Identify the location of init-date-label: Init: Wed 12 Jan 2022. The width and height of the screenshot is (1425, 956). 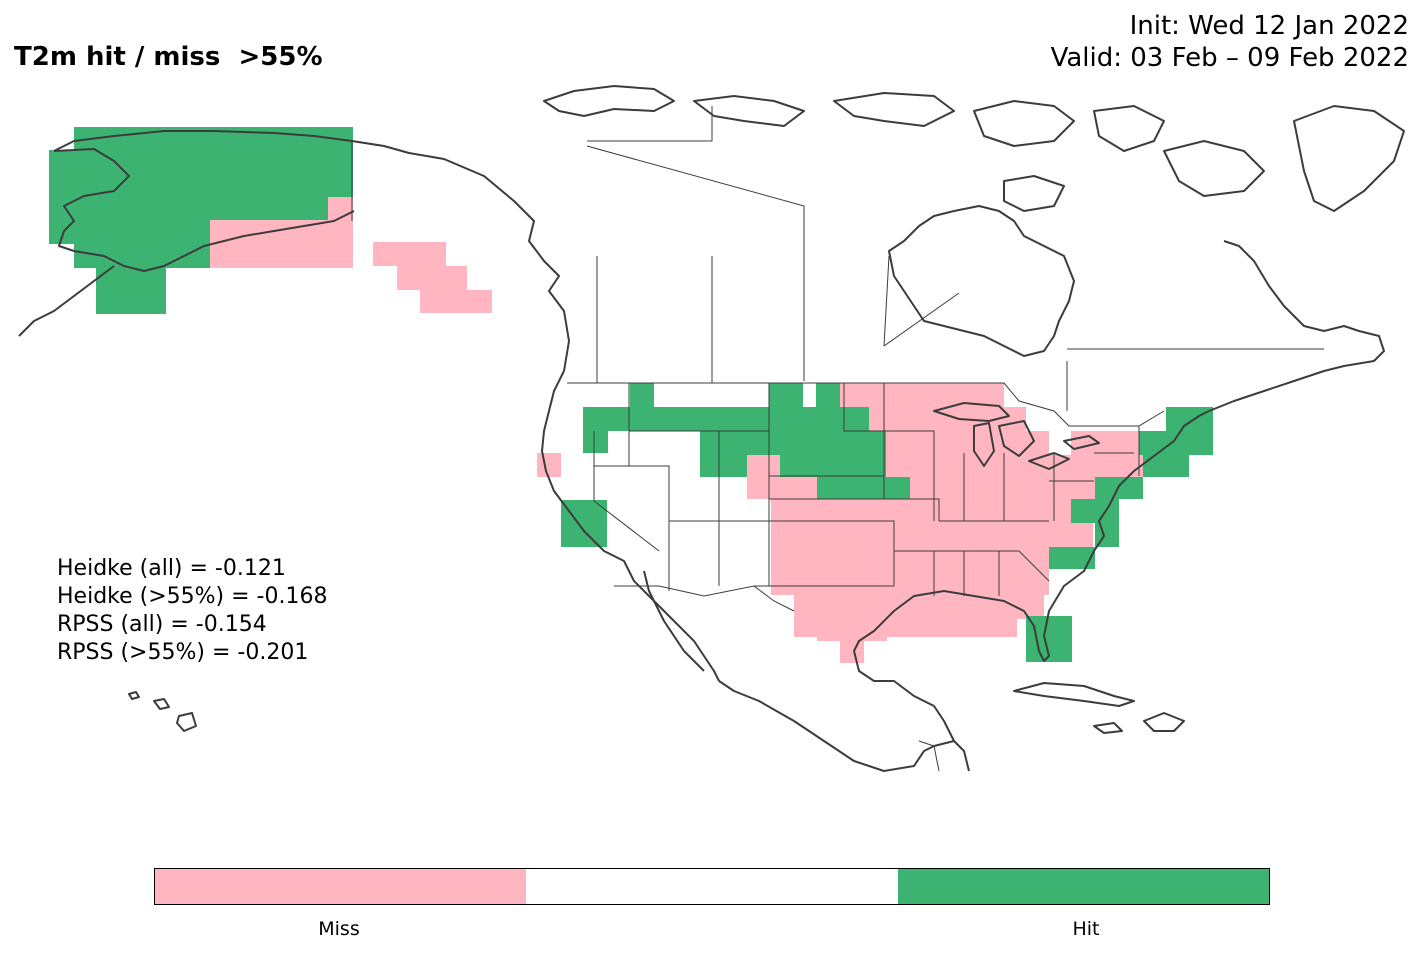
(1269, 26).